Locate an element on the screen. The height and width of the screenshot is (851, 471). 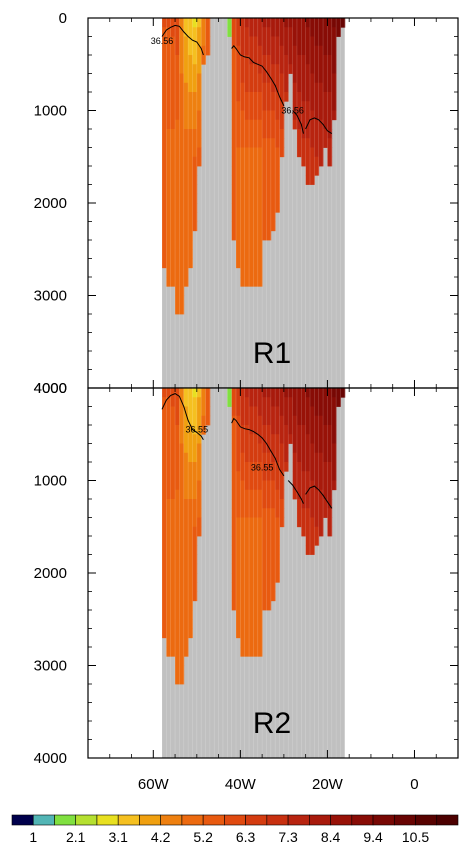
colorbar-label: 1 is located at coordinates (33, 837).